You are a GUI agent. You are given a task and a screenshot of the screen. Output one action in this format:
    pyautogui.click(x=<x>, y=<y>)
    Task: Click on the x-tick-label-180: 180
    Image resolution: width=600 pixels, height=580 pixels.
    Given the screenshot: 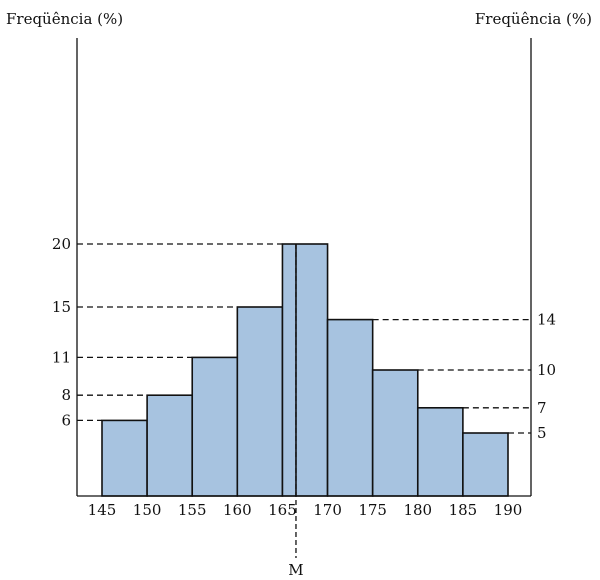 What is the action you would take?
    pyautogui.click(x=417, y=510)
    